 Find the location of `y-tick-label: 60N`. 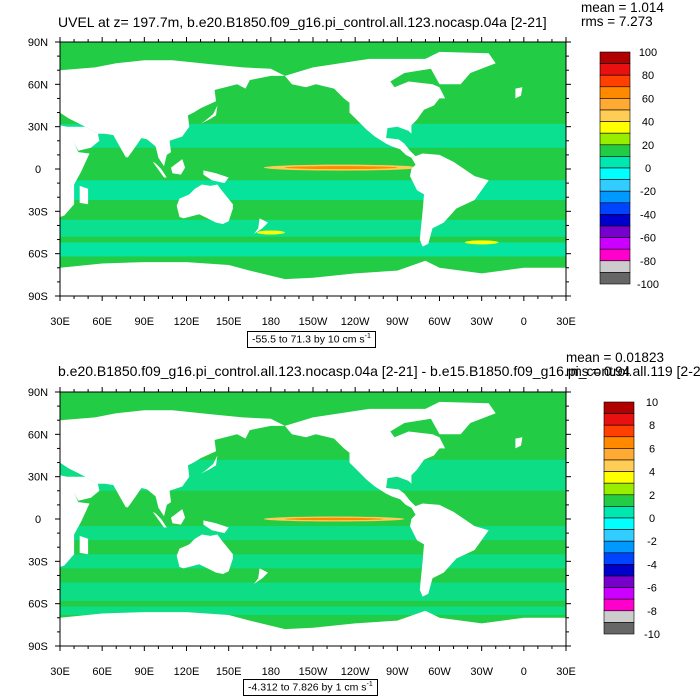

y-tick-label: 60N is located at coordinates (38, 85).